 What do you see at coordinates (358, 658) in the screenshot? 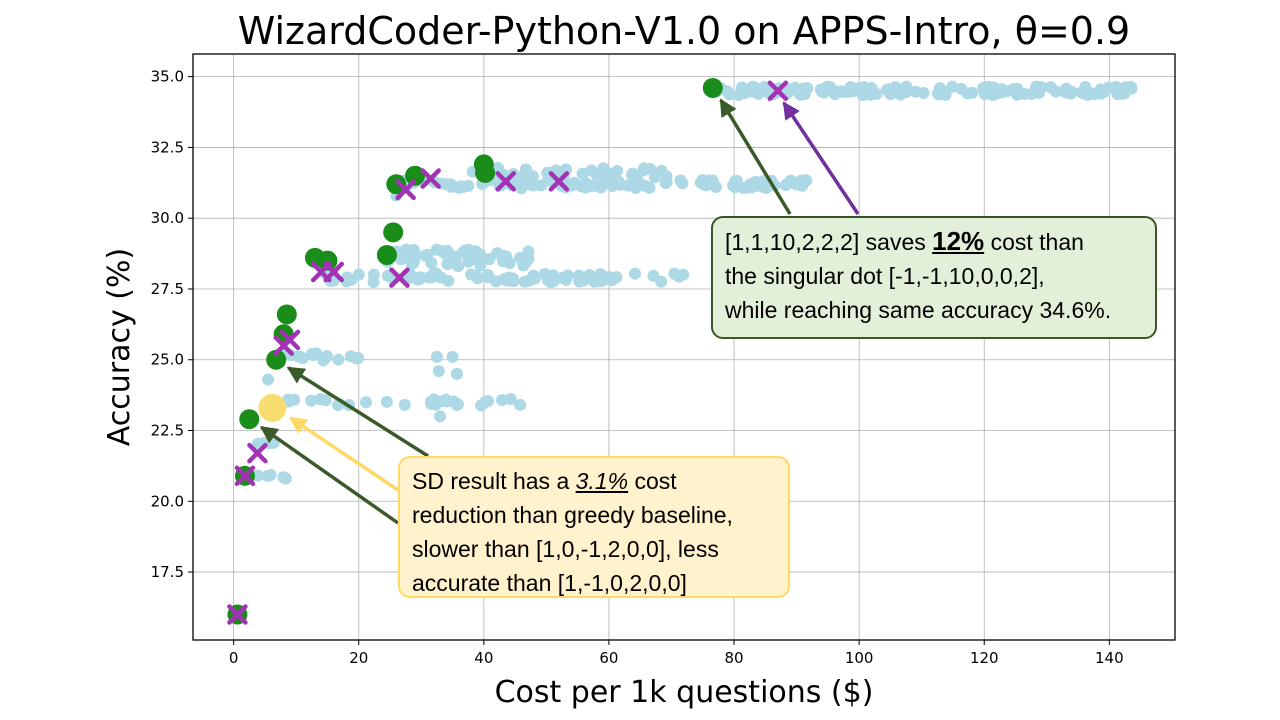
I see `x-tick-label: 20` at bounding box center [358, 658].